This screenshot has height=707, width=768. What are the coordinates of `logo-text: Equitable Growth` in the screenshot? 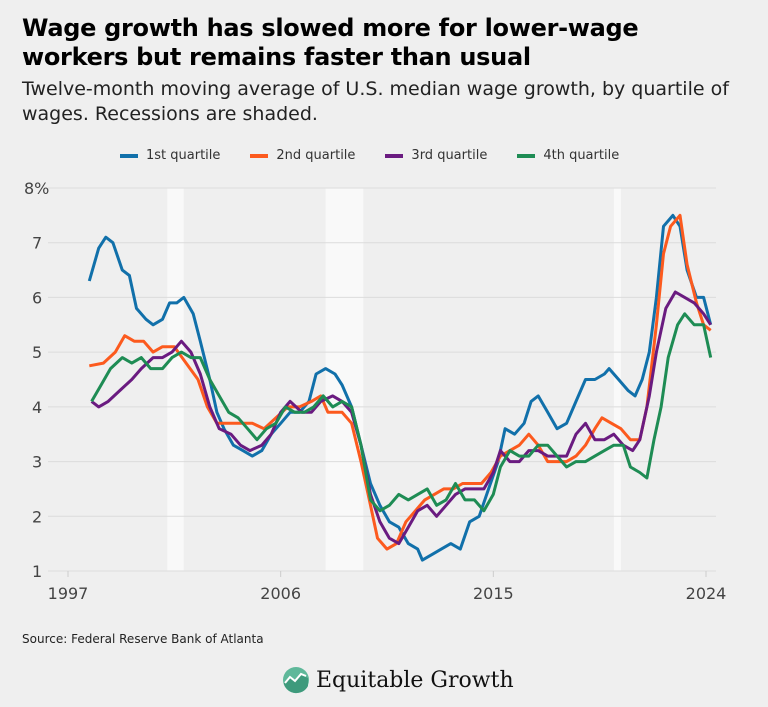 It's located at (415, 680).